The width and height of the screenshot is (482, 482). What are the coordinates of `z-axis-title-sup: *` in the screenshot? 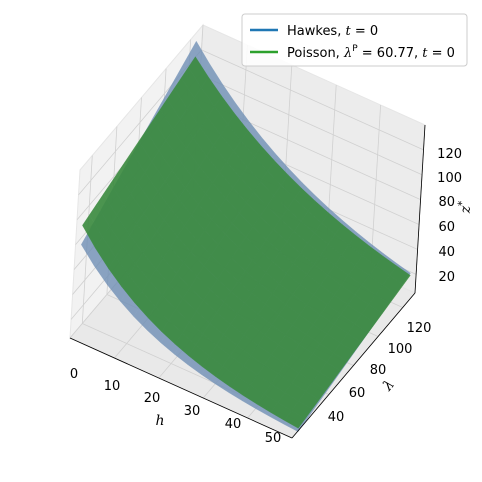 It's located at (462, 203).